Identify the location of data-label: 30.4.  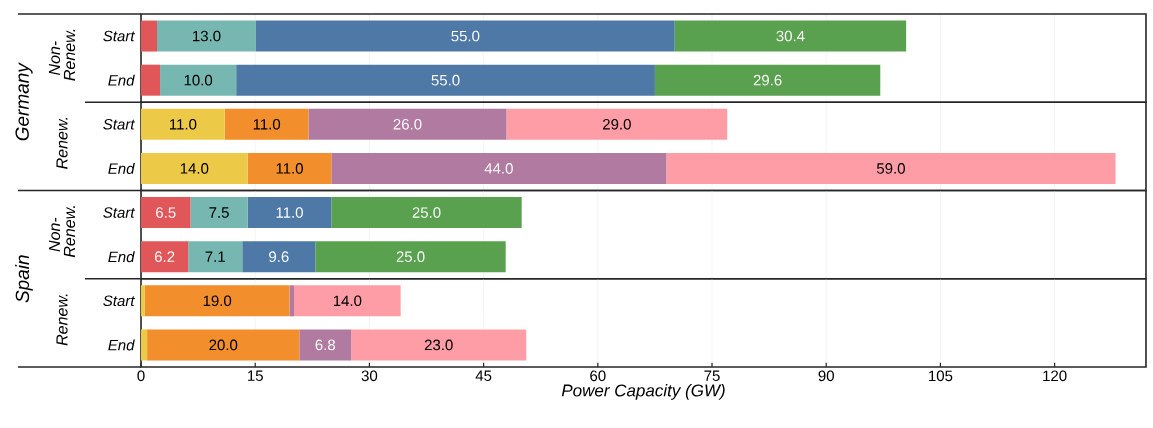
(790, 36).